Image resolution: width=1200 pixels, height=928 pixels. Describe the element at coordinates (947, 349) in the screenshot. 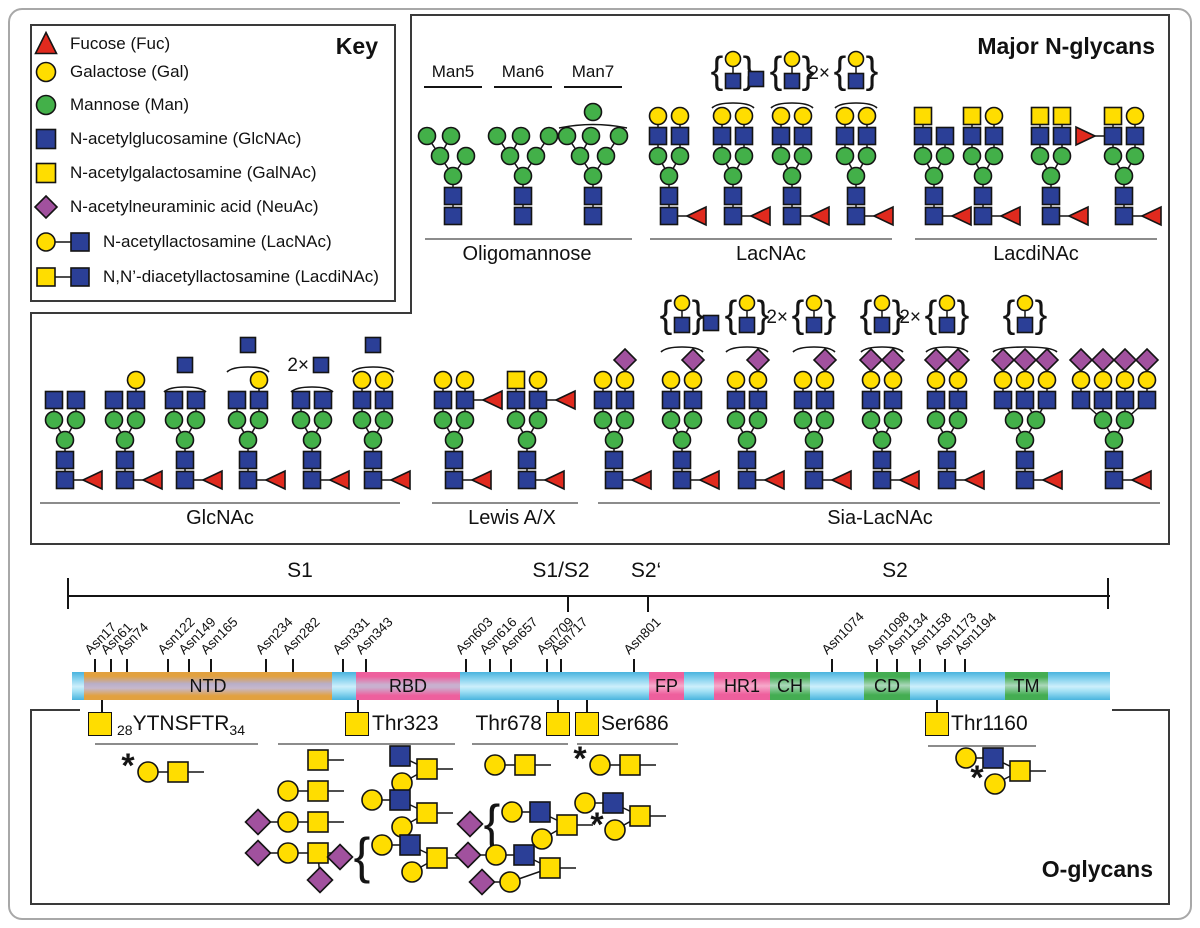

I see `antenna-brace` at that location.